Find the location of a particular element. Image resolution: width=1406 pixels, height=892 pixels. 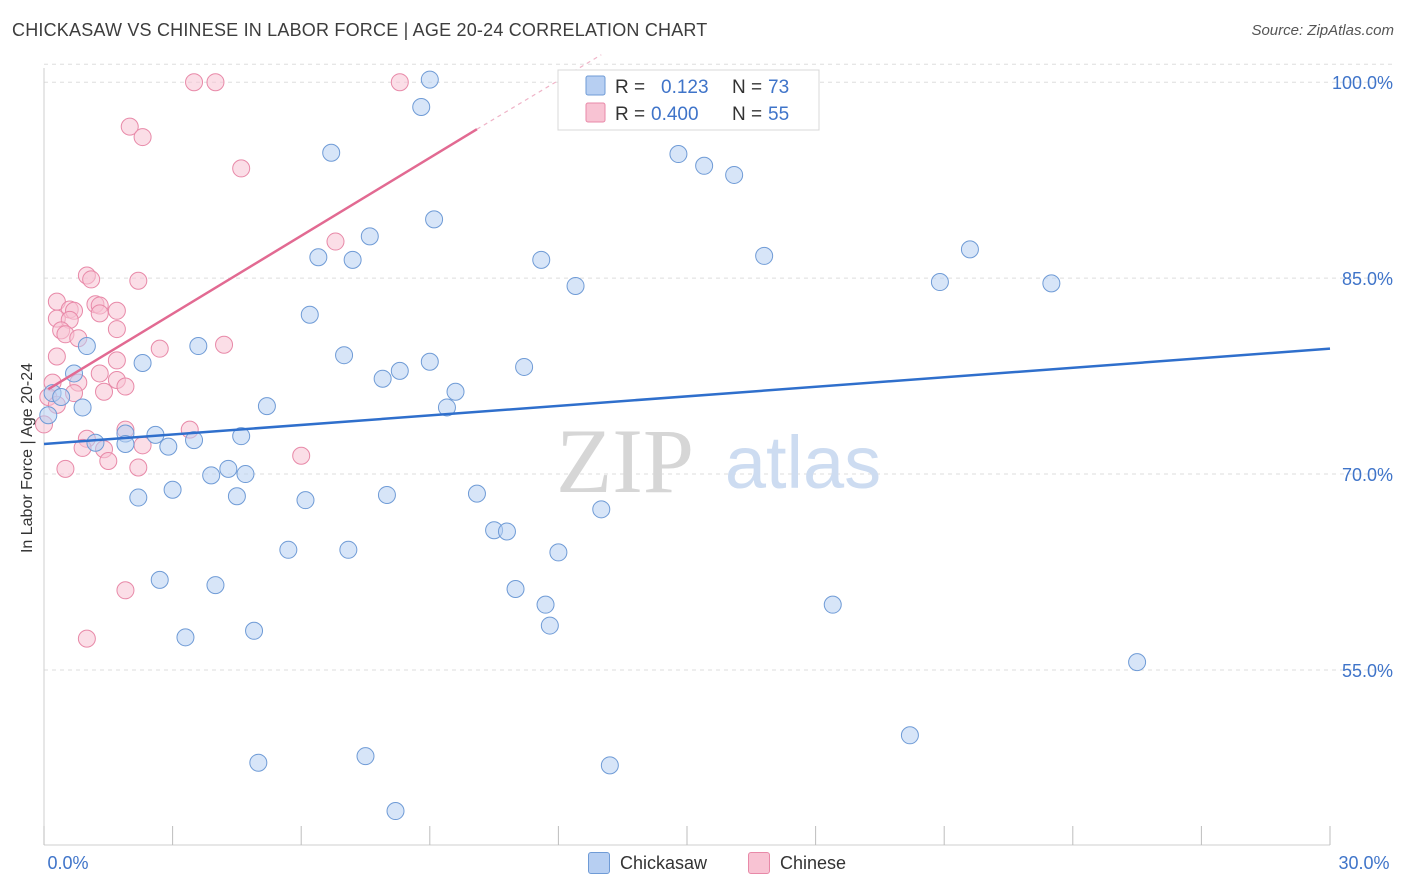

x-tick-labels: 0.0% 30.0% is located at coordinates (718, 863).